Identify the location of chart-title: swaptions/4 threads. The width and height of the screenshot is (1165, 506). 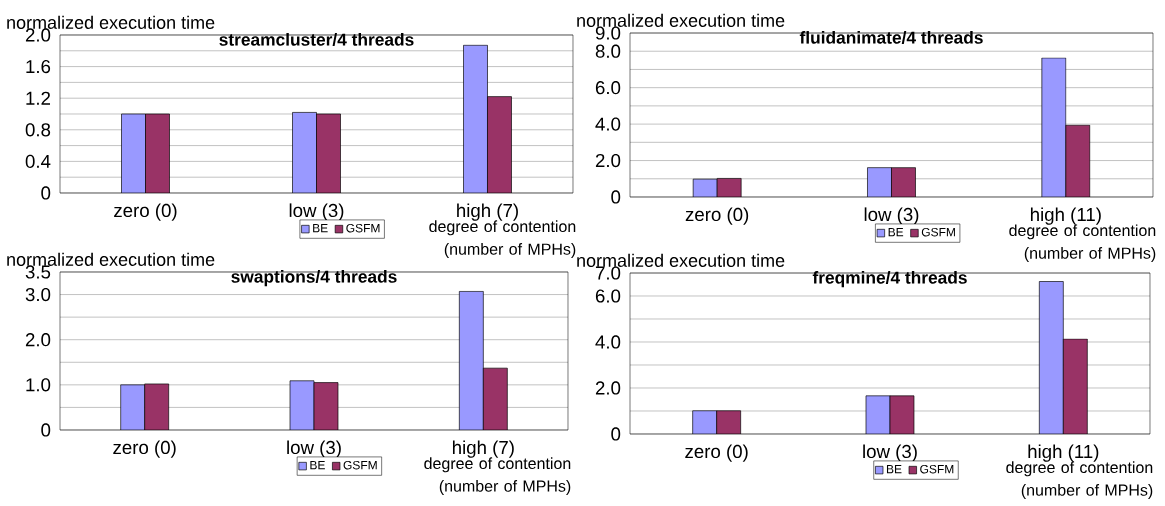
(314, 278).